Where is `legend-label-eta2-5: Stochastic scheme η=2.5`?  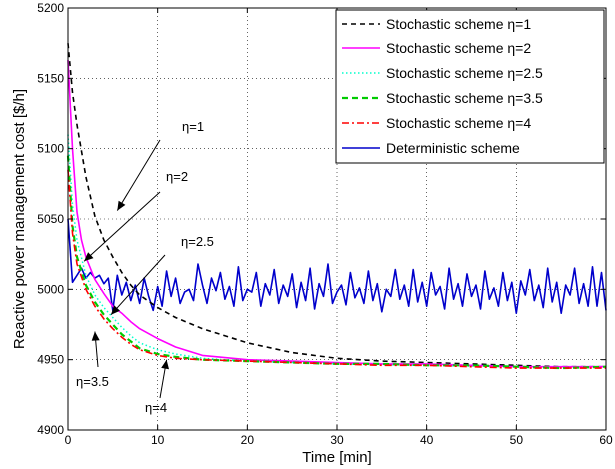 legend-label-eta2-5: Stochastic scheme η=2.5 is located at coordinates (464, 73).